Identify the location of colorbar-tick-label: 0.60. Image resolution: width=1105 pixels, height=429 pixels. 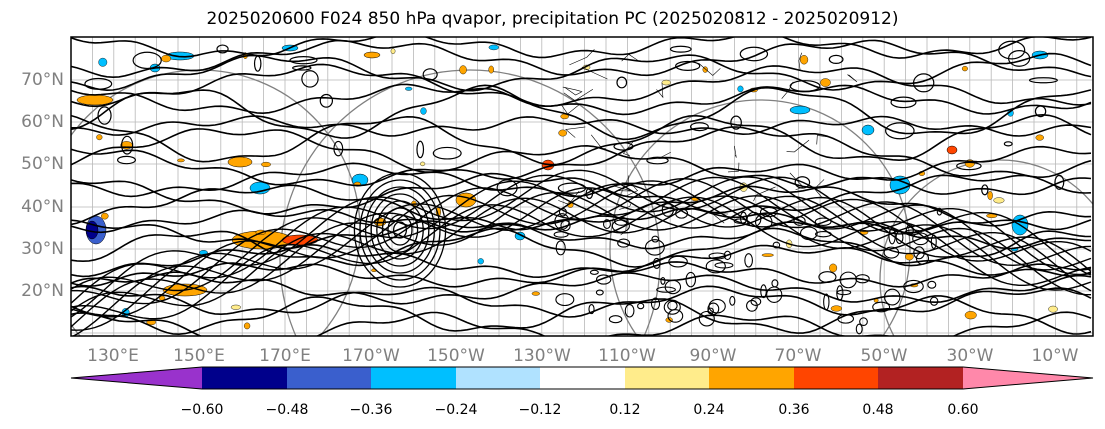
(962, 410).